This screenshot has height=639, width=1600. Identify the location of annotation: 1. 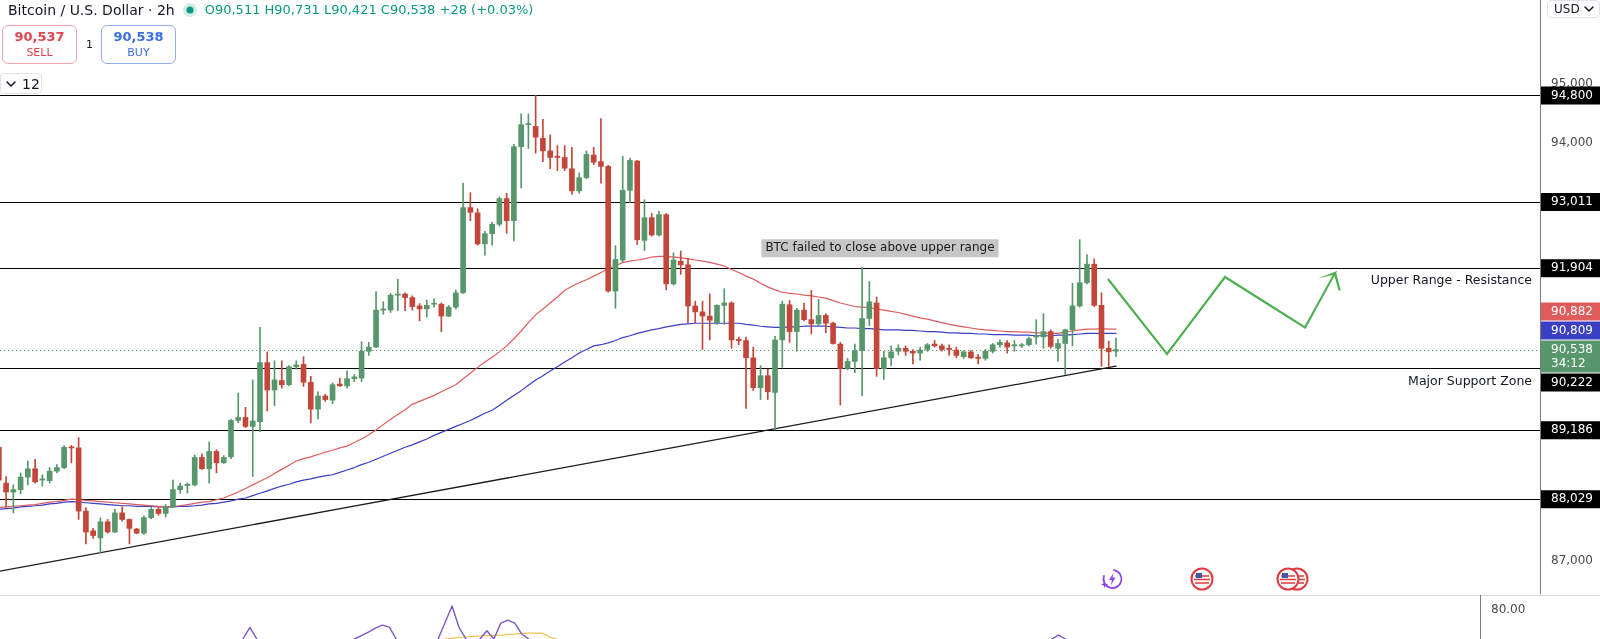
(89, 45).